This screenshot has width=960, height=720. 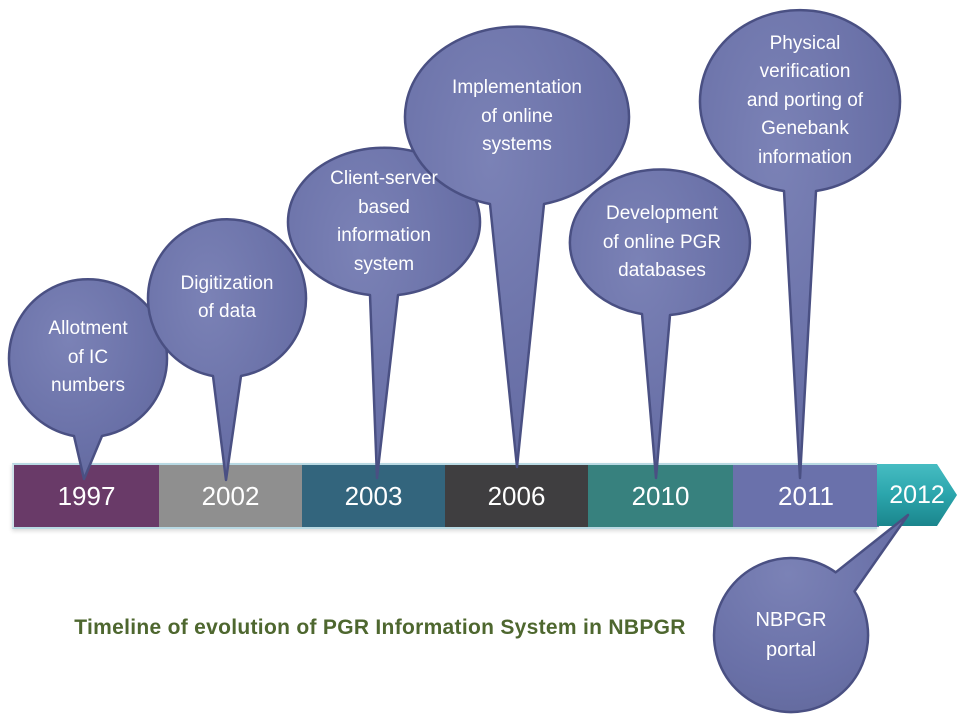 I want to click on year-label-2010: 2010, so click(x=660, y=495).